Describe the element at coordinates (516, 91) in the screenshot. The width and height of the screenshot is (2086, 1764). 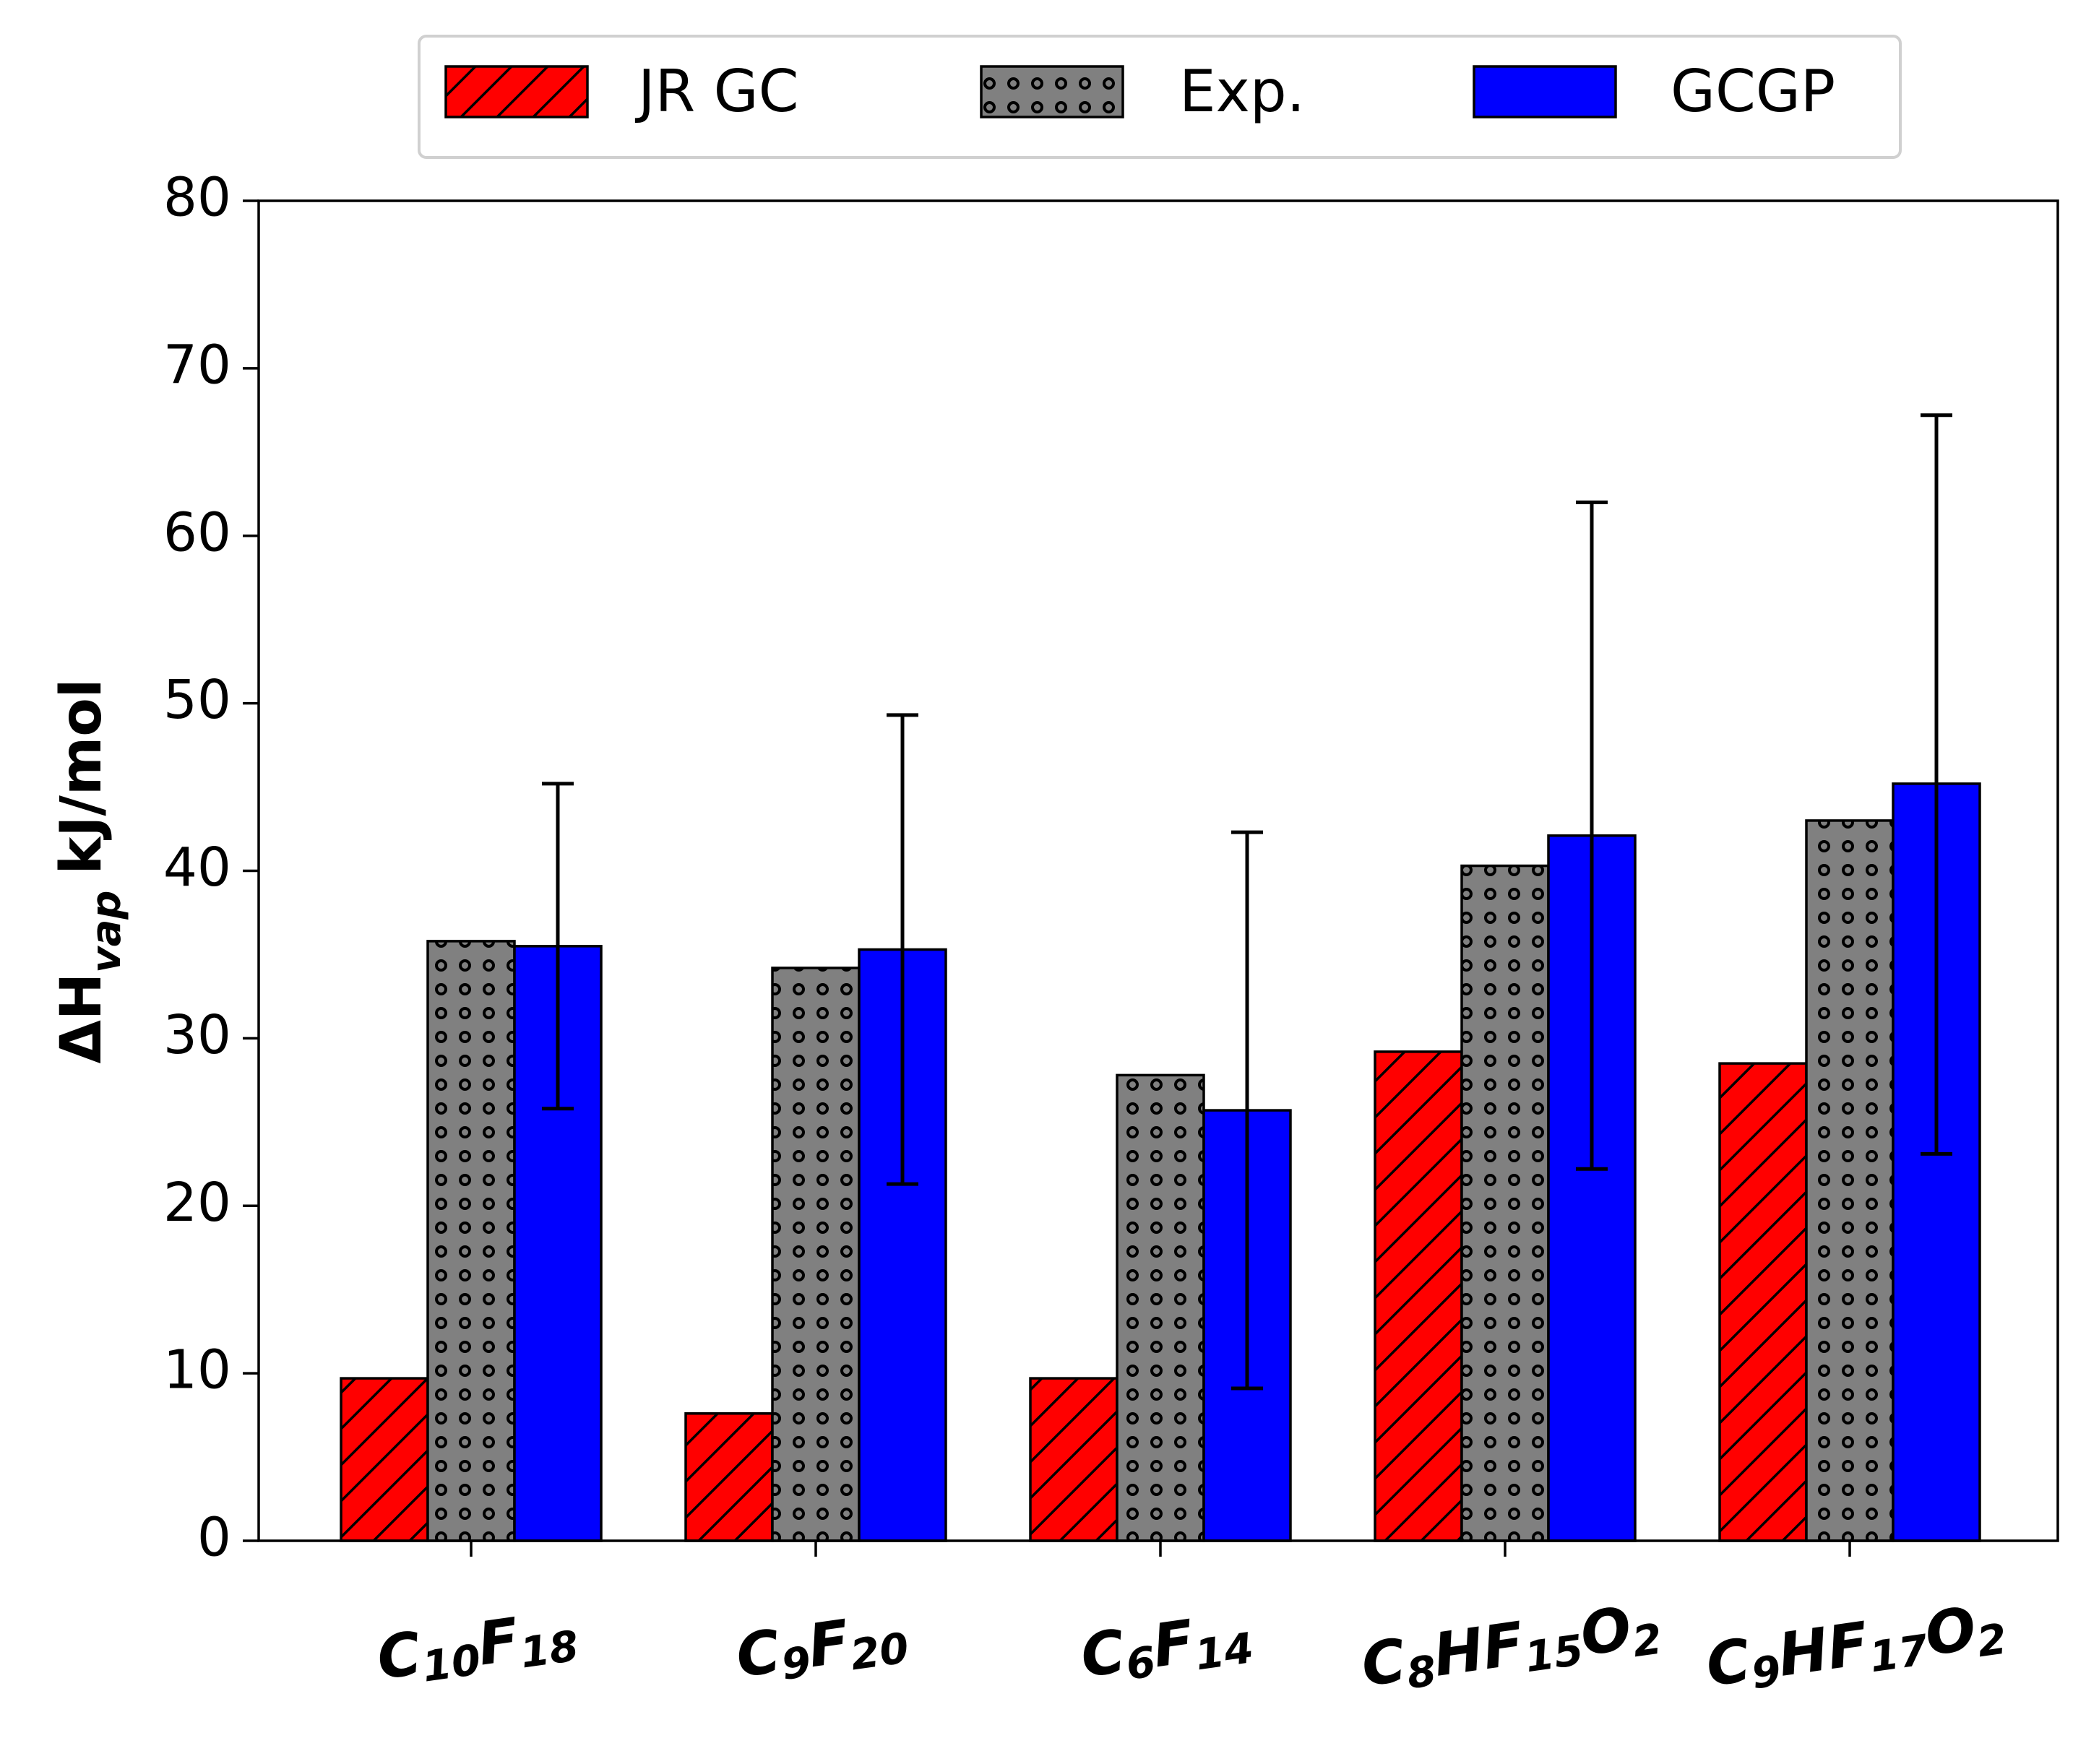
I see `legend-swatch-jr-gc` at that location.